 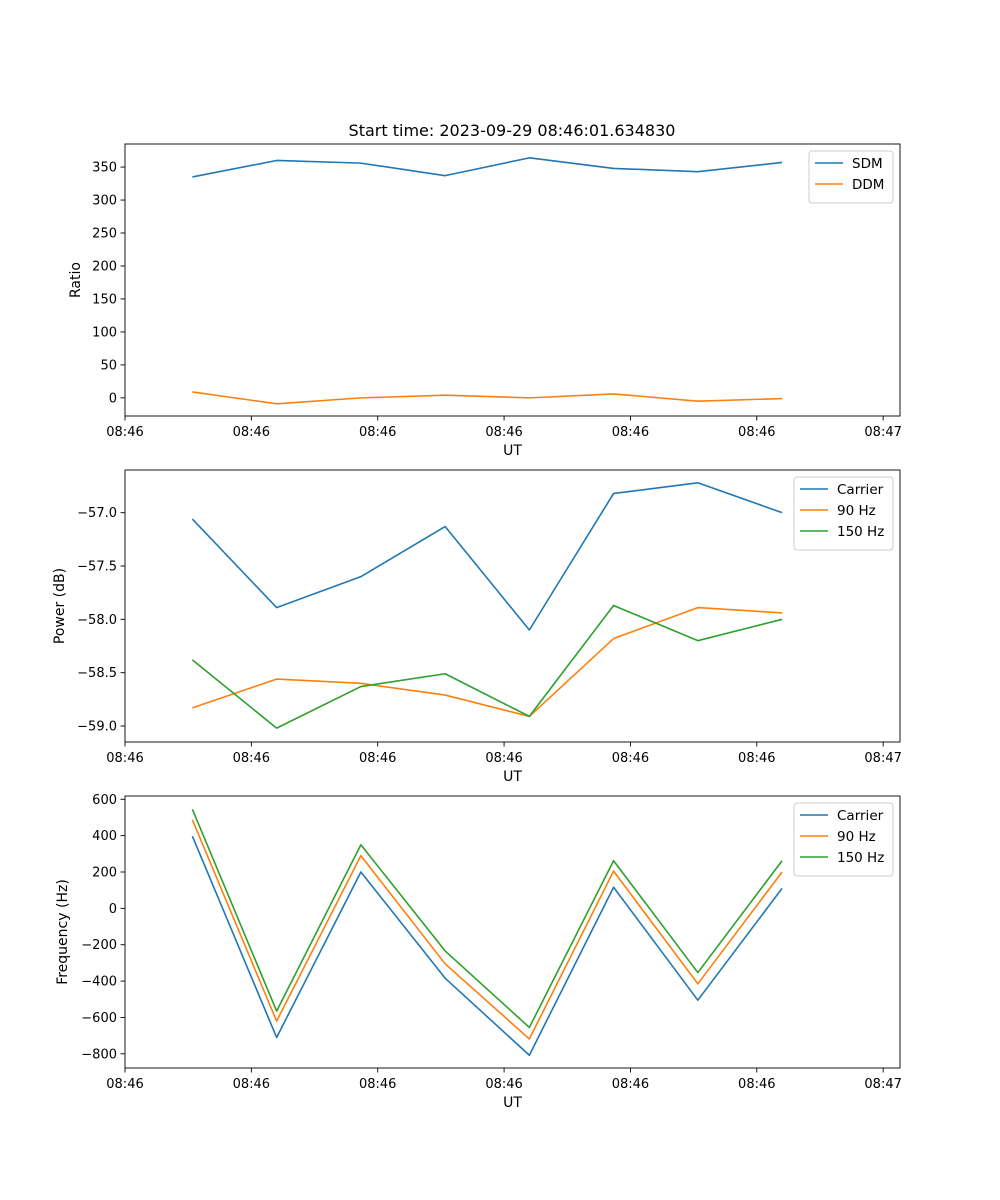 What do you see at coordinates (868, 185) in the screenshot?
I see `legend-label-ddm: DDM` at bounding box center [868, 185].